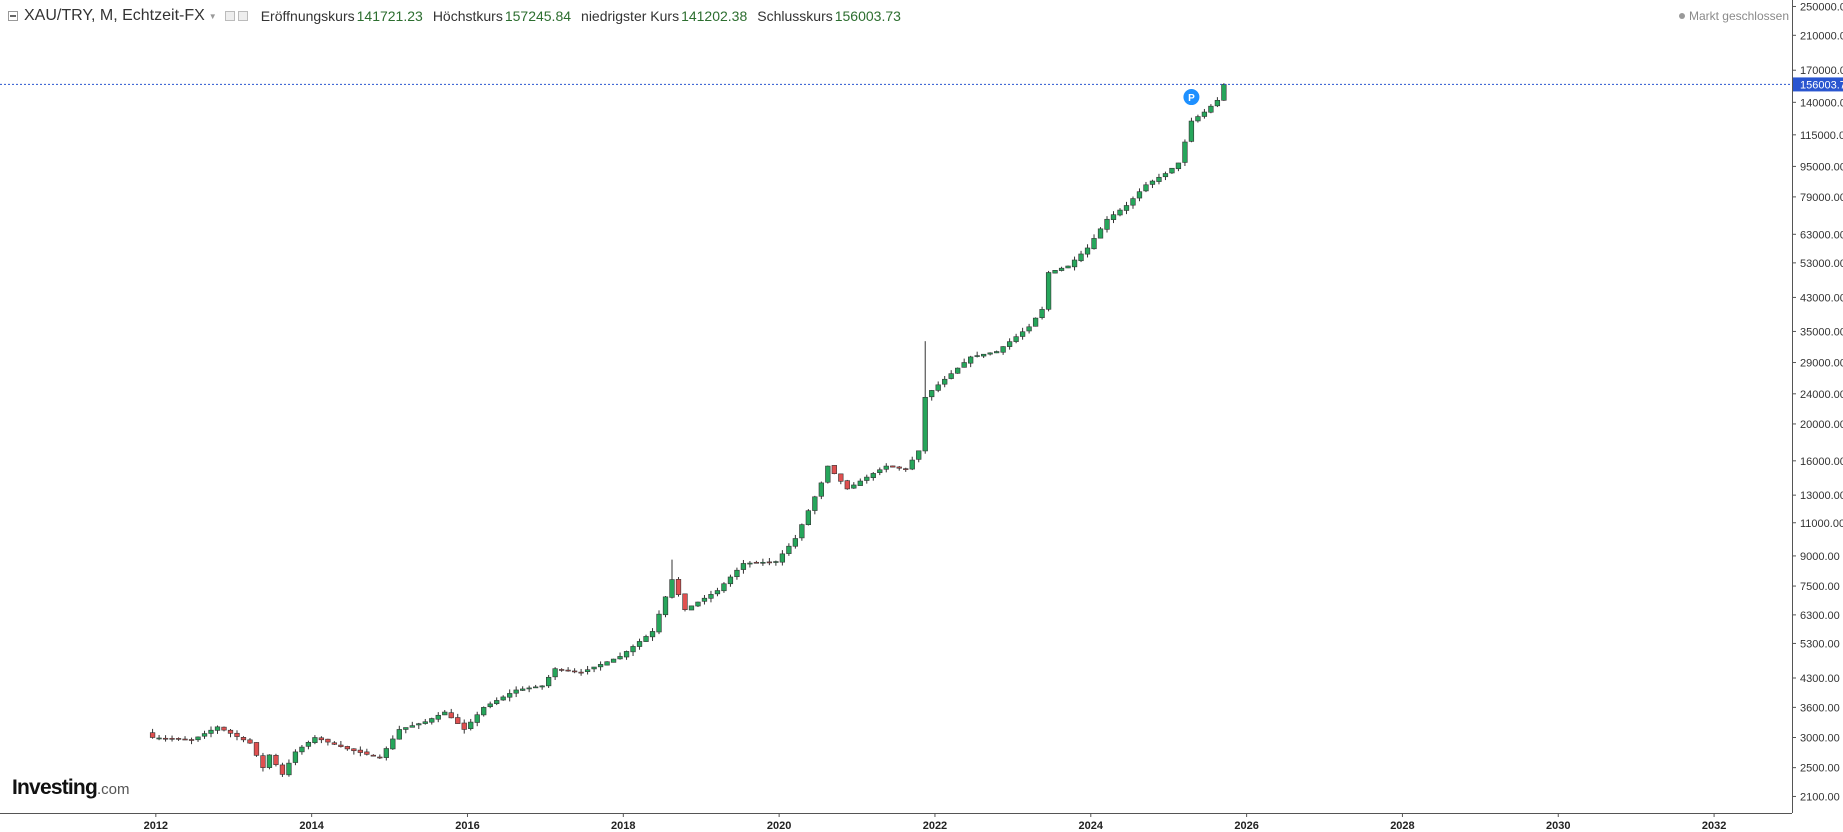 This screenshot has width=1843, height=832. What do you see at coordinates (1821, 71) in the screenshot?
I see `y-tick-label: 170000.00` at bounding box center [1821, 71].